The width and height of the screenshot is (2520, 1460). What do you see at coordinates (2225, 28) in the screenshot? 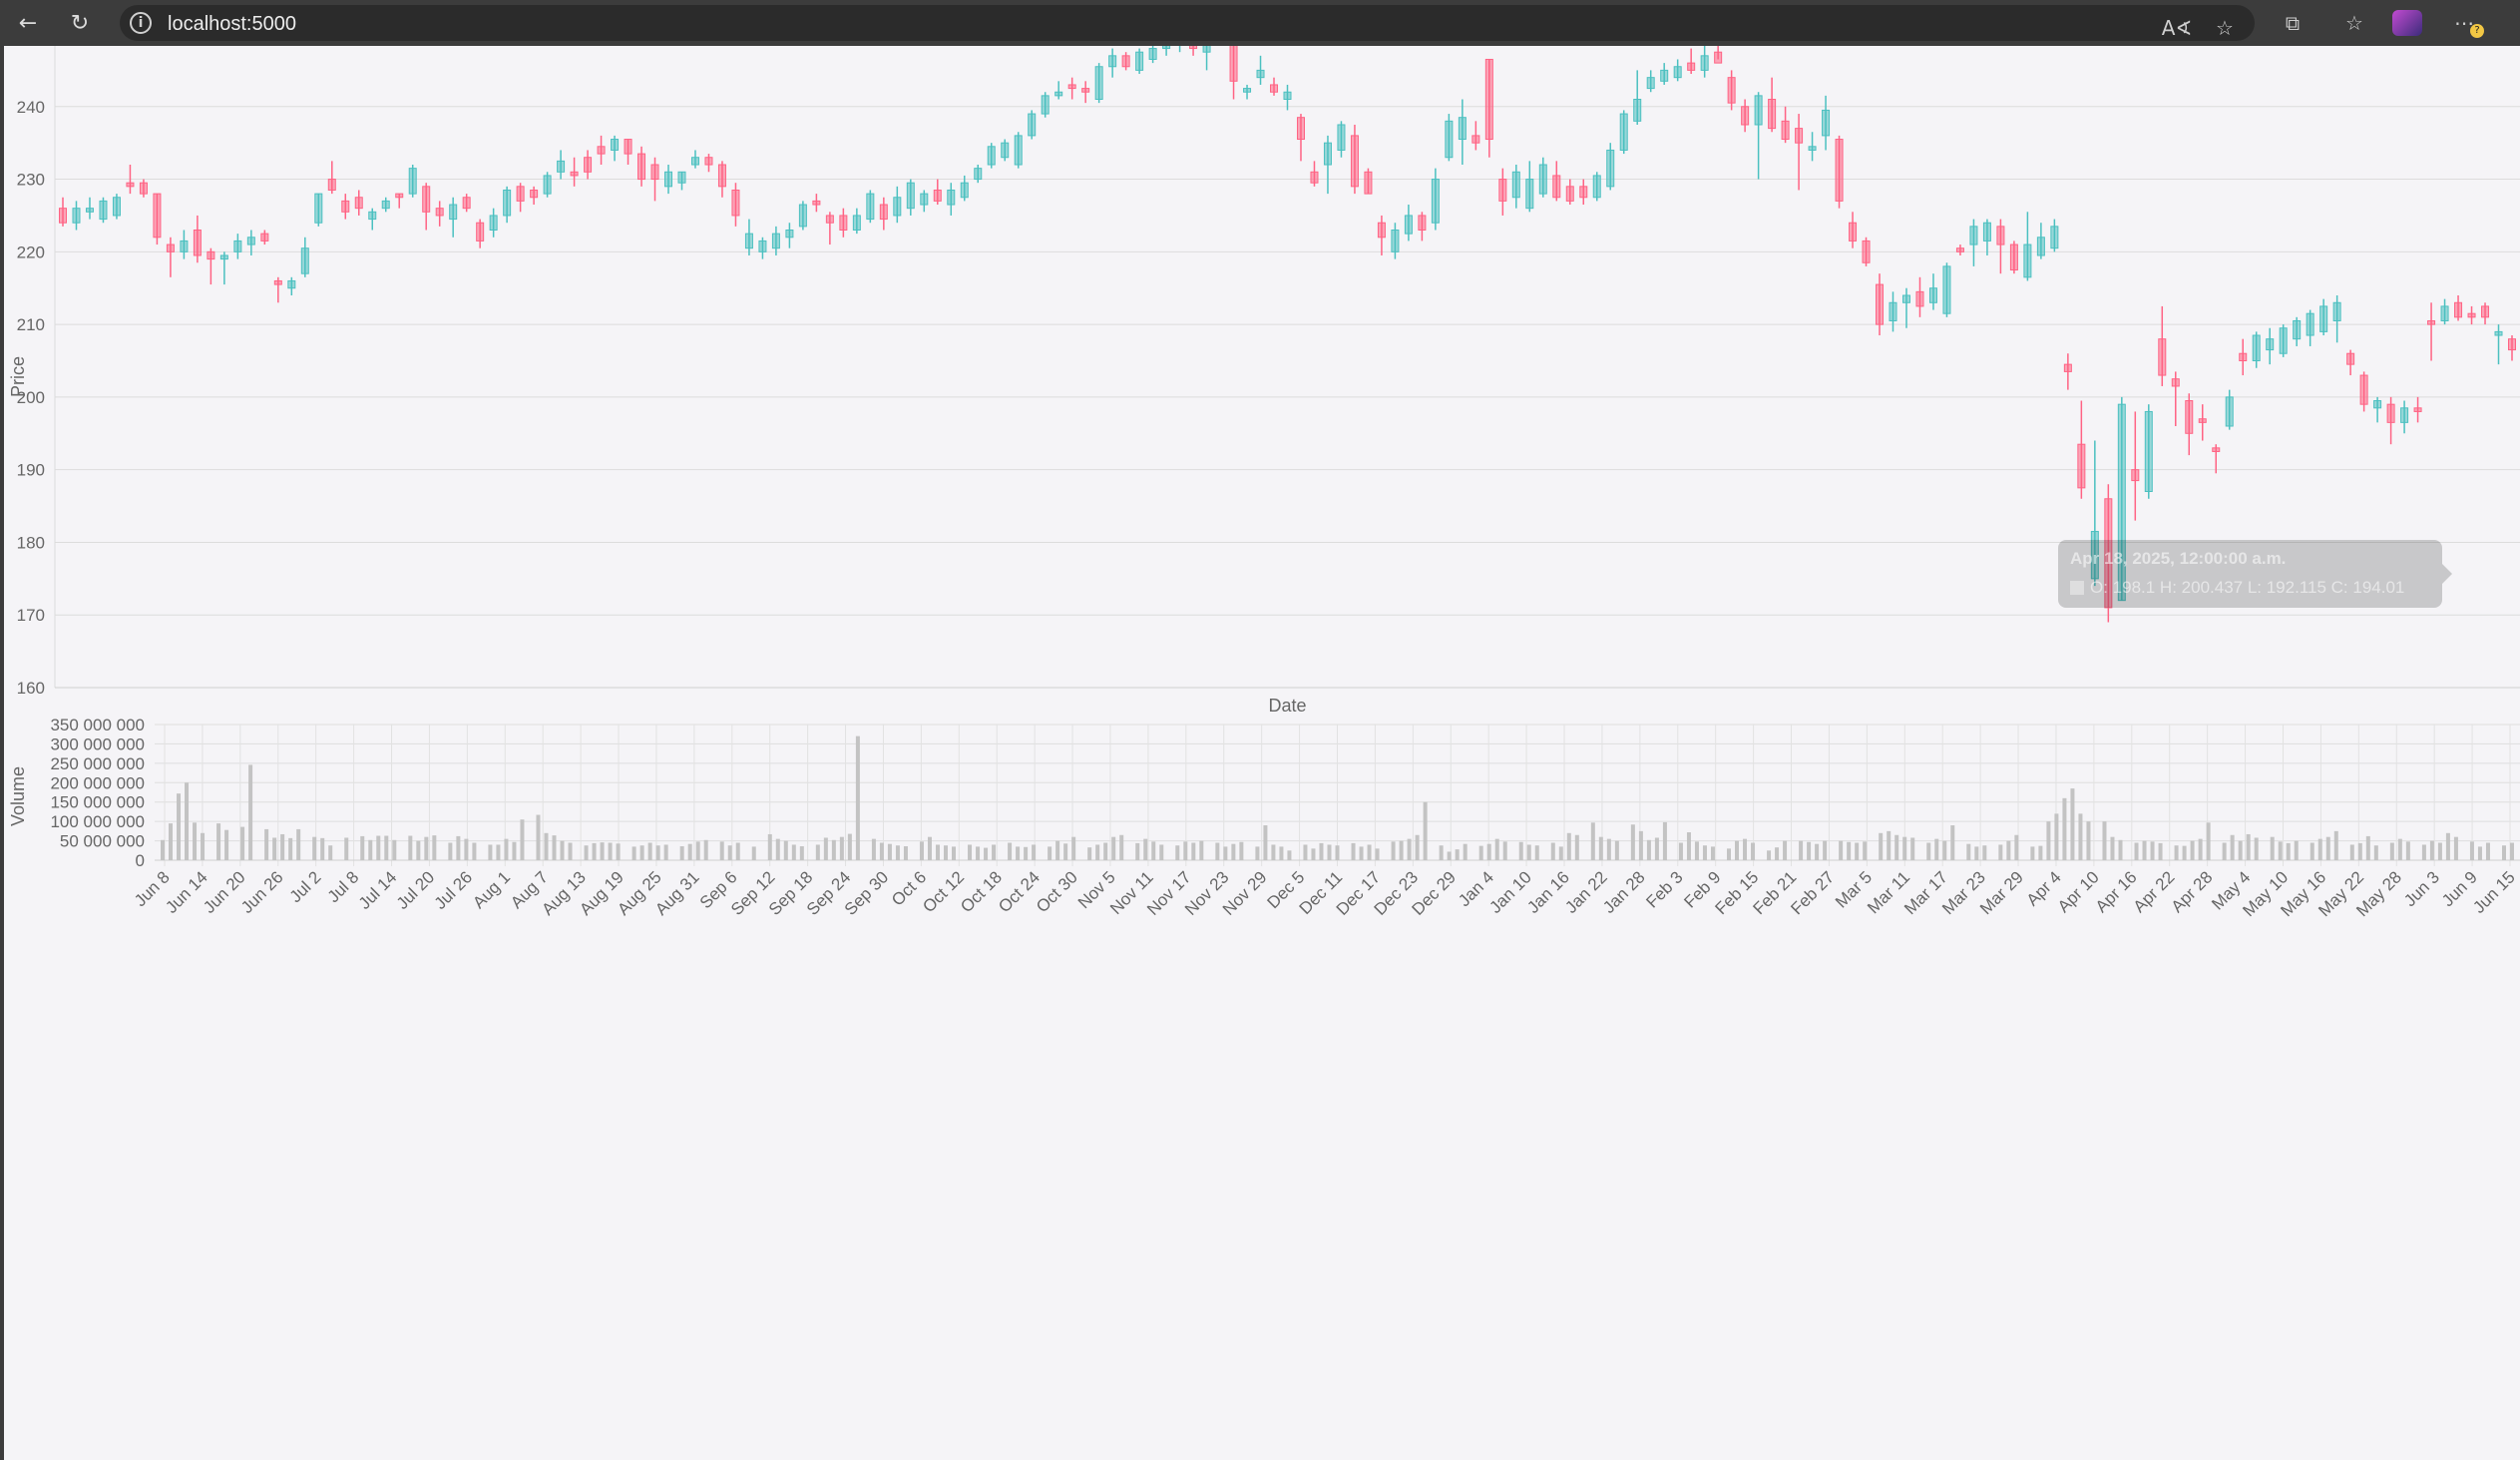
I see `star-icon: ☆` at bounding box center [2225, 28].